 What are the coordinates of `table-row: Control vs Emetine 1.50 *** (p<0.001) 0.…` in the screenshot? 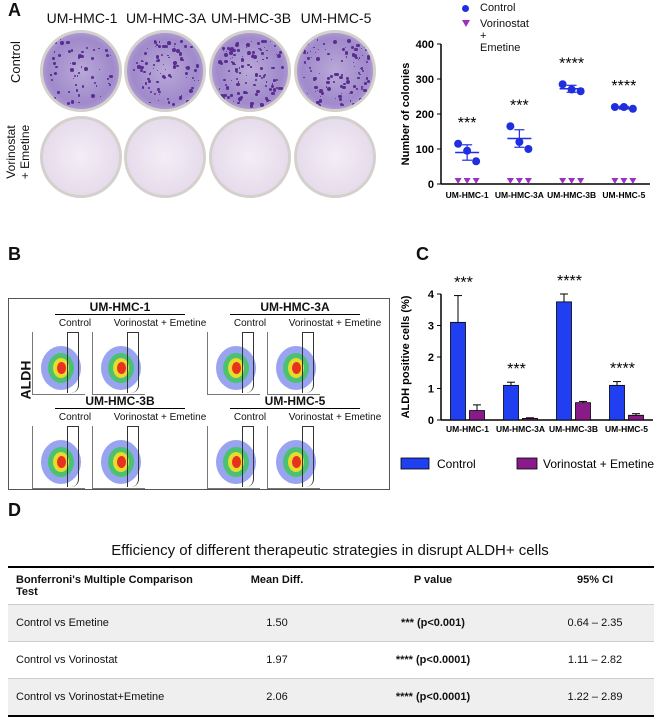 It's located at (331, 623).